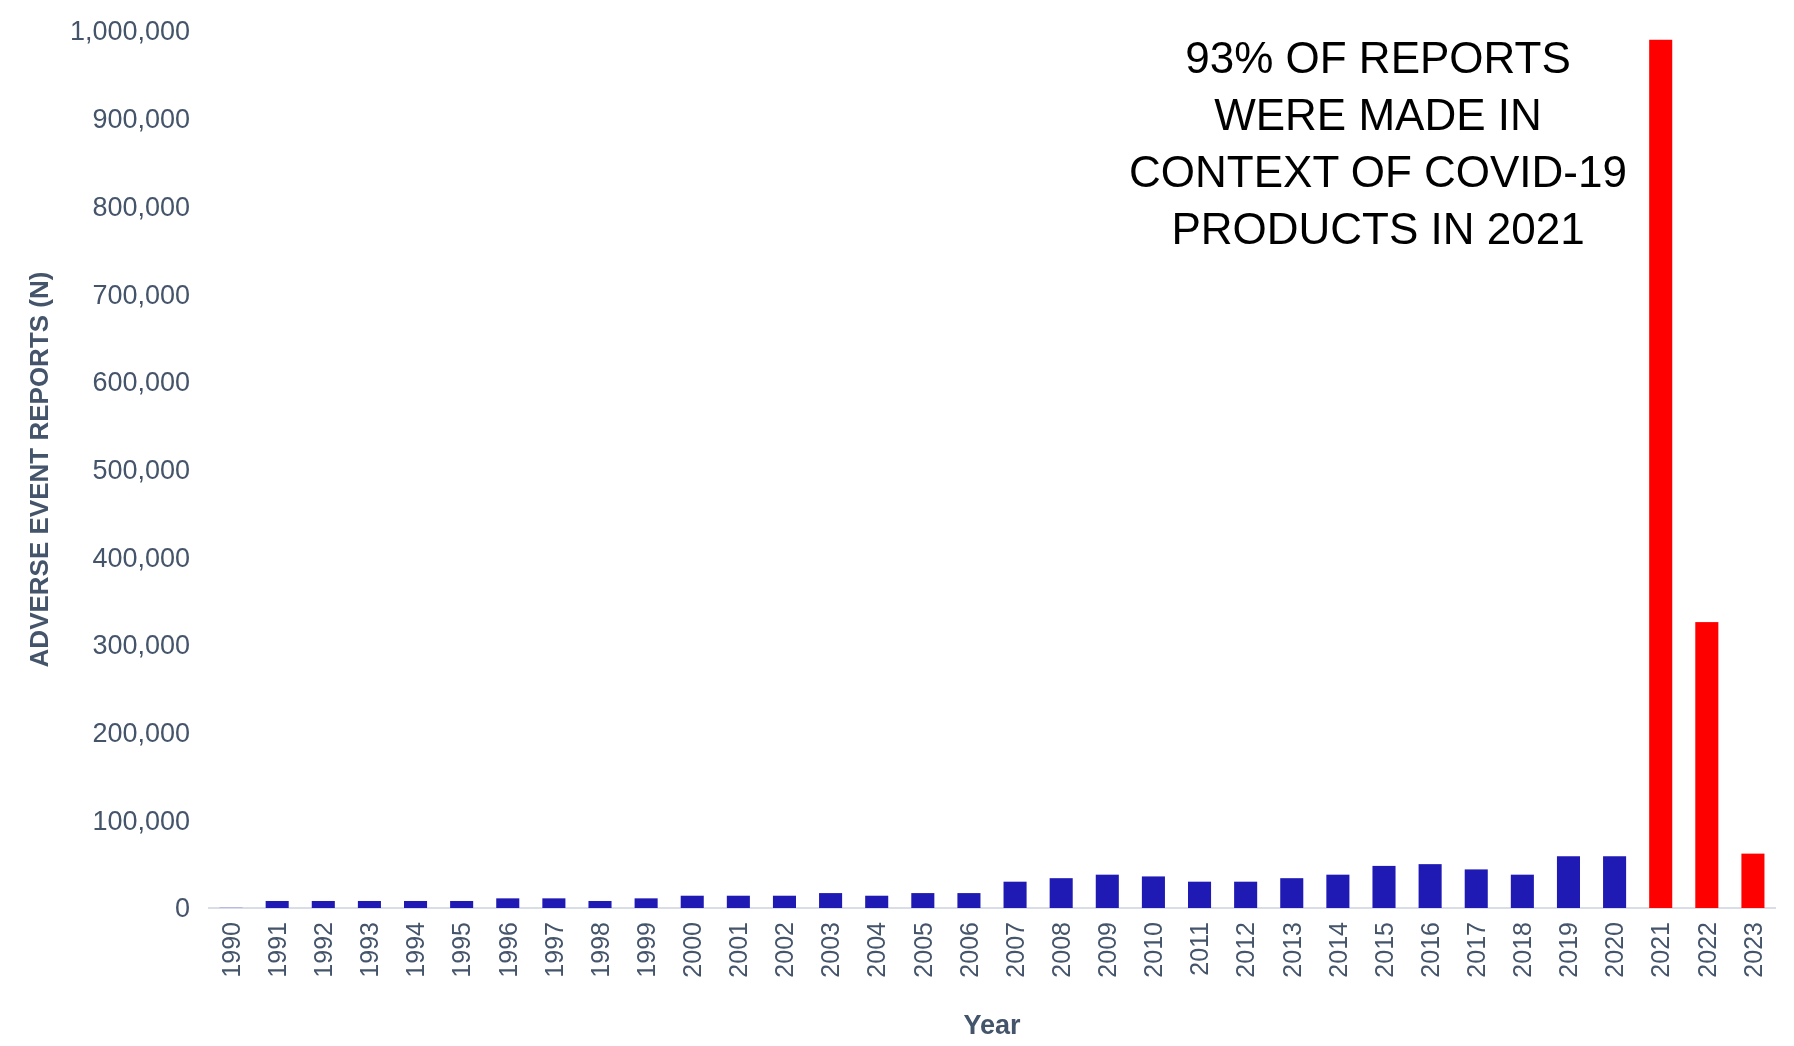 Image resolution: width=1794 pixels, height=1046 pixels. I want to click on y-tick-label: 0, so click(182, 908).